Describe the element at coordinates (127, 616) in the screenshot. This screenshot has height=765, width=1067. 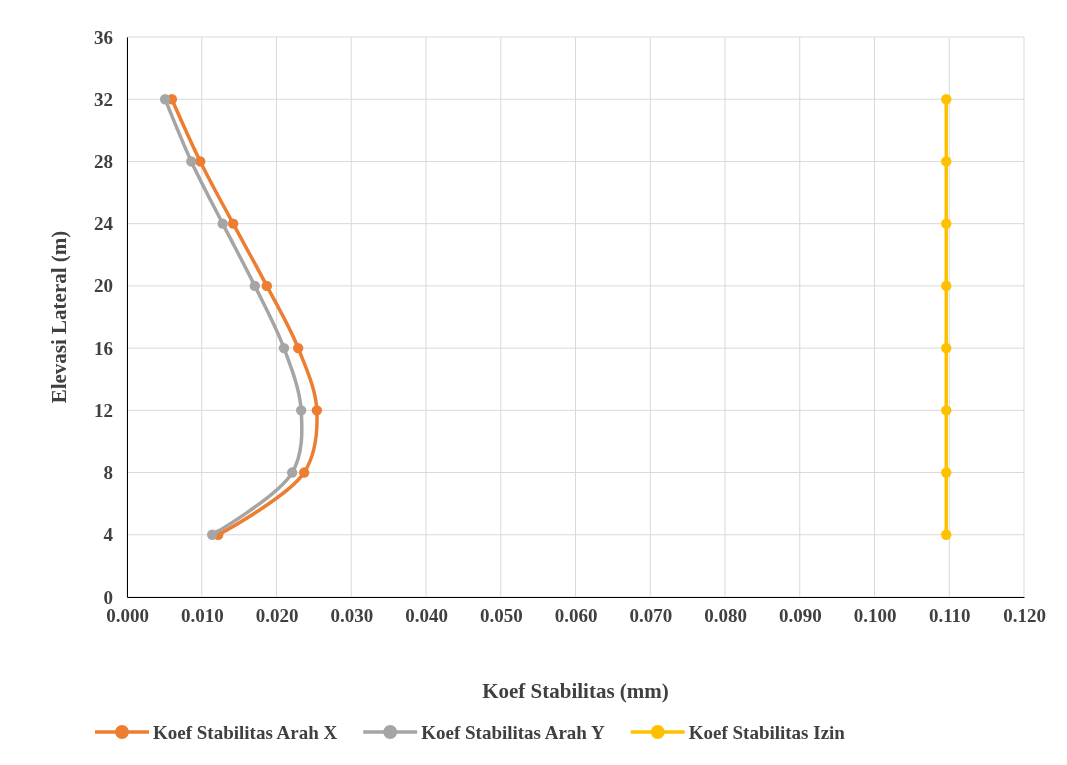
I see `x-tick-label: 0.000` at that location.